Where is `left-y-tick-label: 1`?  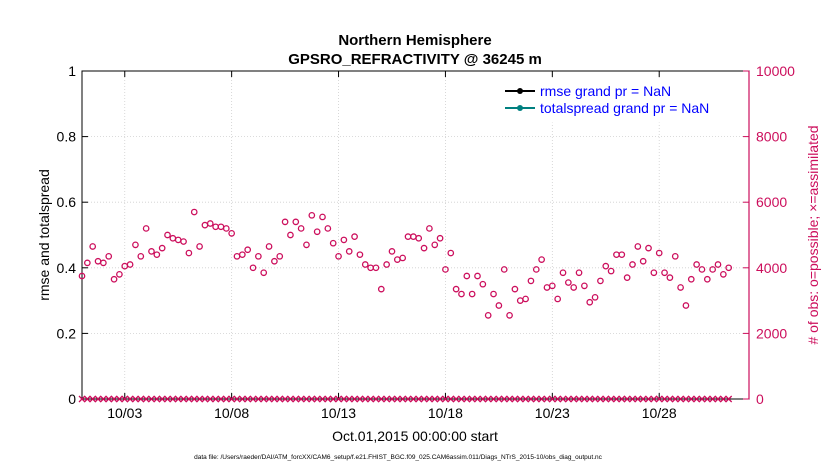
left-y-tick-label: 1 is located at coordinates (72, 71).